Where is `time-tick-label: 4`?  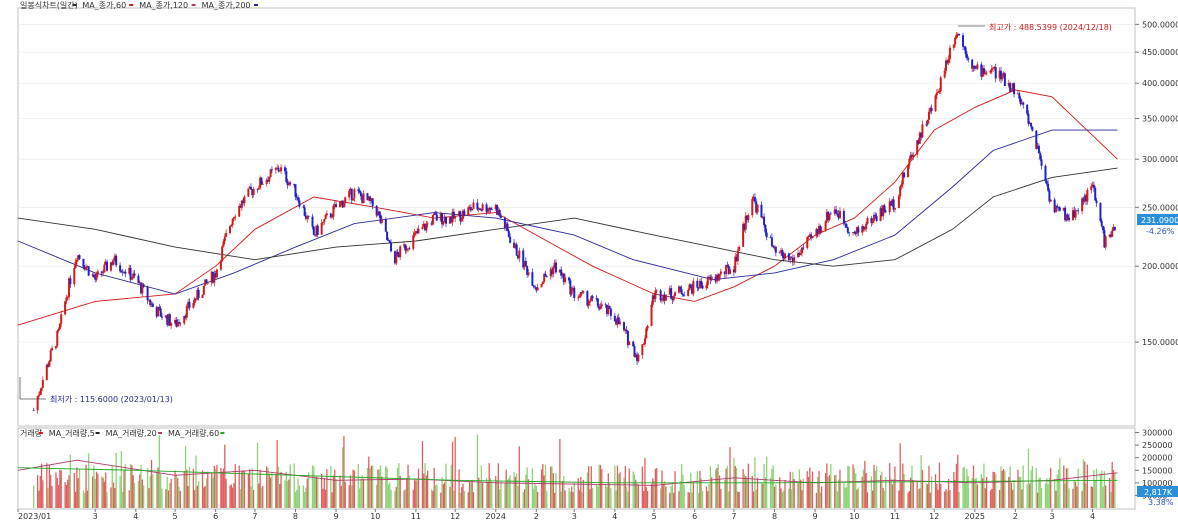 time-tick-label: 4 is located at coordinates (135, 516).